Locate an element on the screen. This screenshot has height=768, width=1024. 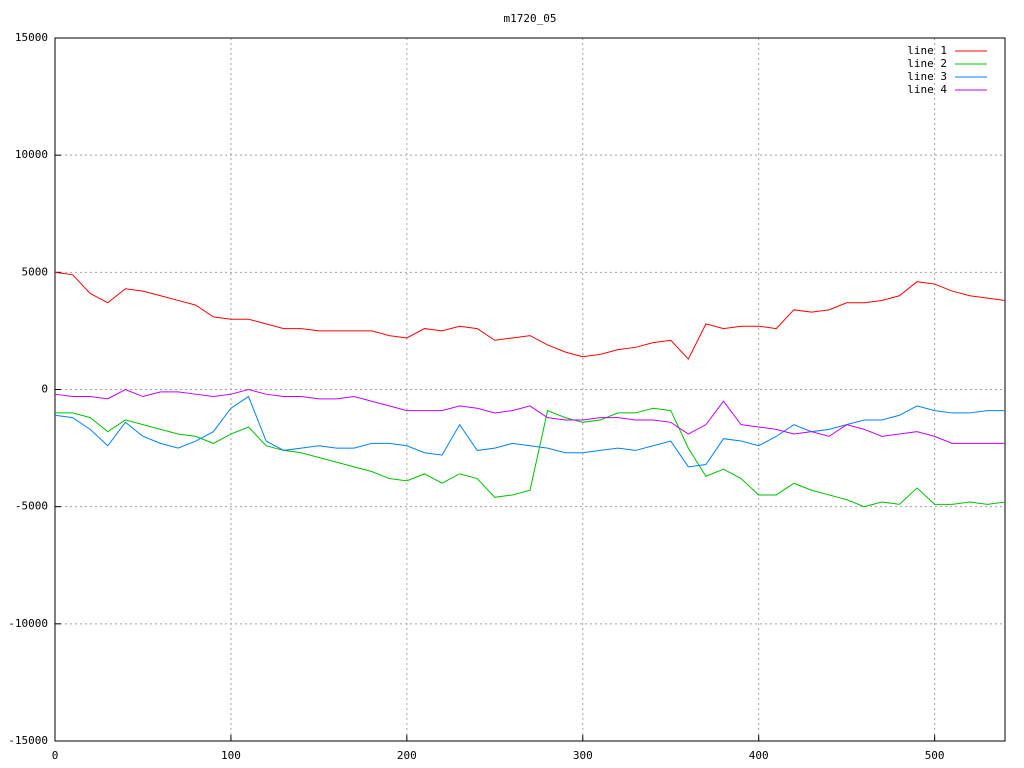
y-tick-label: 0 is located at coordinates (44, 389).